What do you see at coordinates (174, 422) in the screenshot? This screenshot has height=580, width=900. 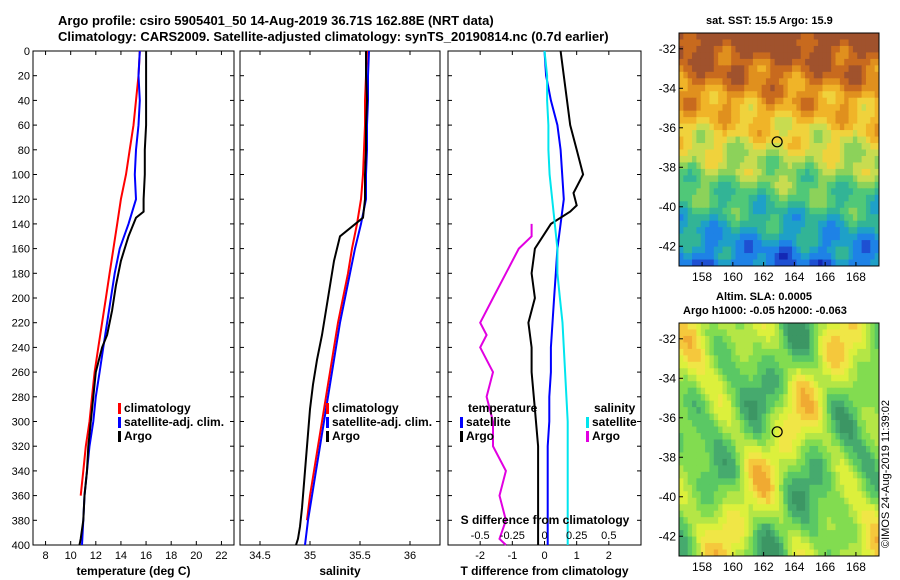 I see `legend-label: satellite-adj. clim.` at bounding box center [174, 422].